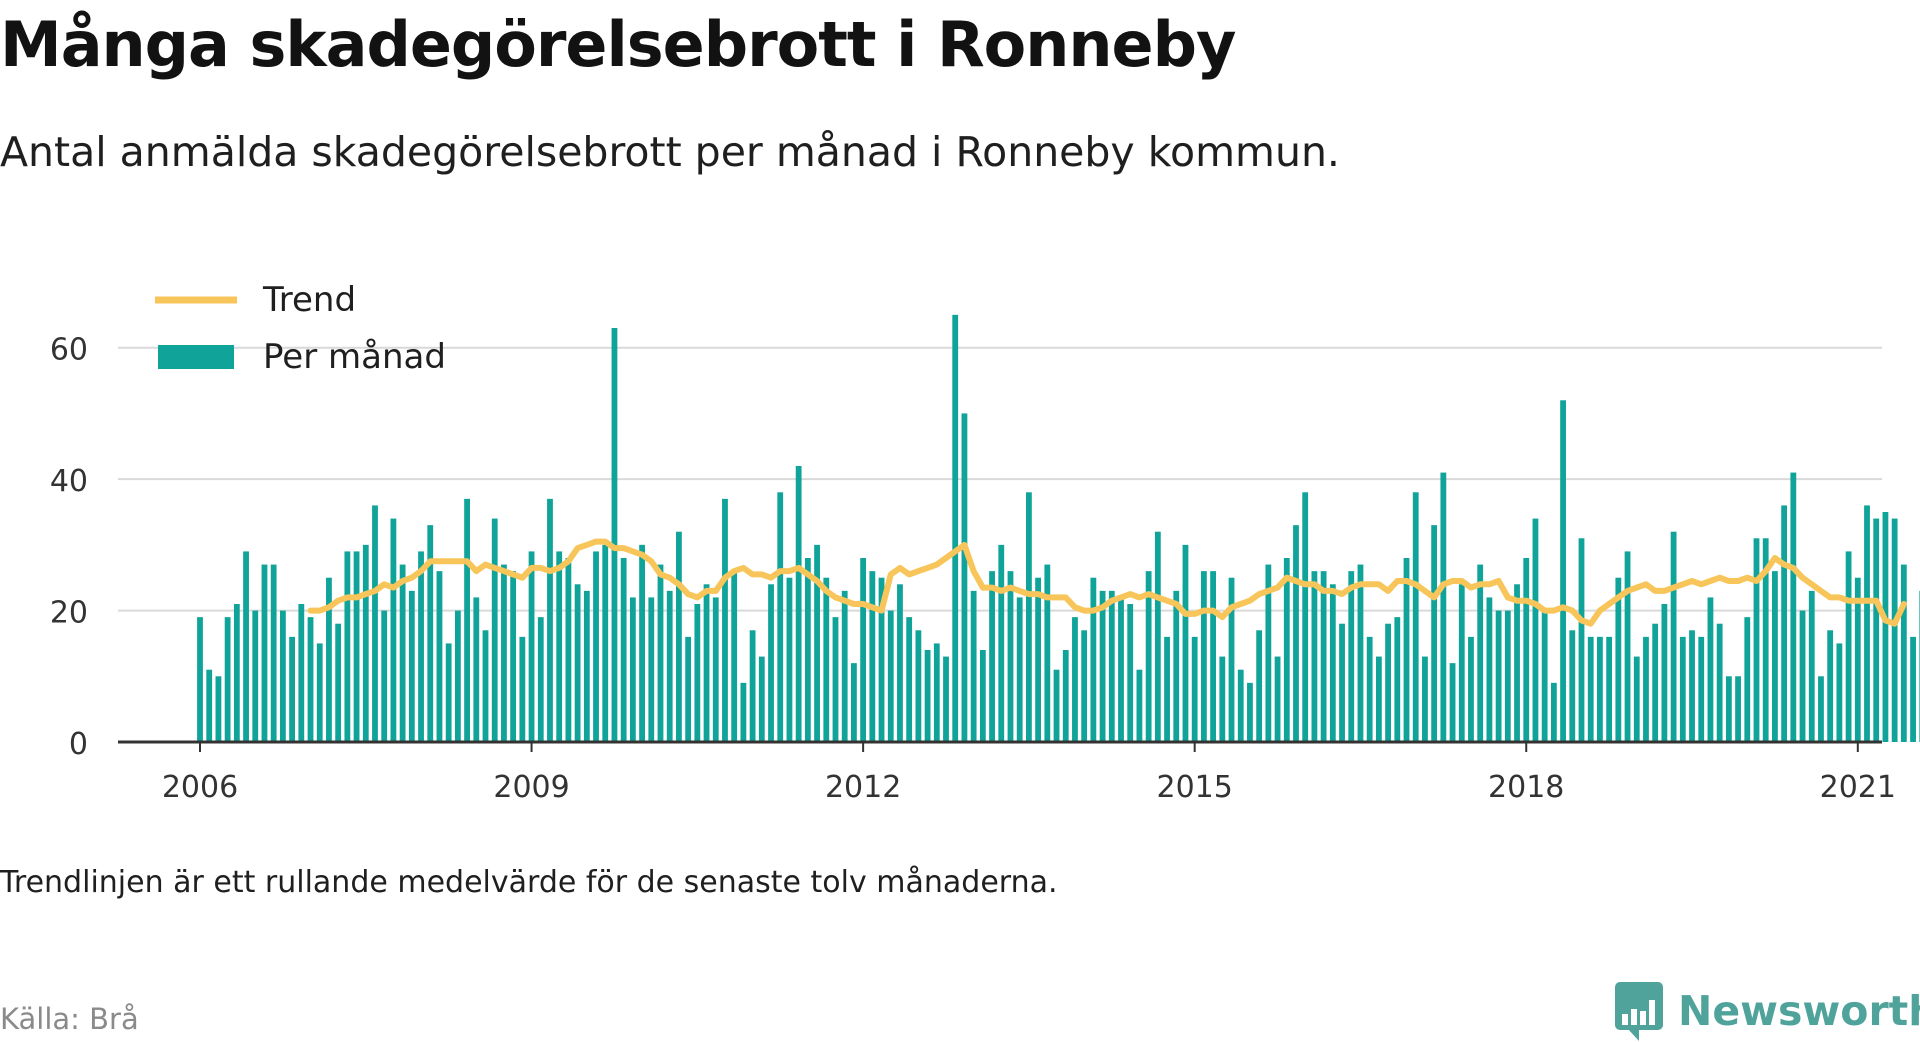 The width and height of the screenshot is (1920, 1042). What do you see at coordinates (309, 300) in the screenshot?
I see `legend-trend-label: Trend` at bounding box center [309, 300].